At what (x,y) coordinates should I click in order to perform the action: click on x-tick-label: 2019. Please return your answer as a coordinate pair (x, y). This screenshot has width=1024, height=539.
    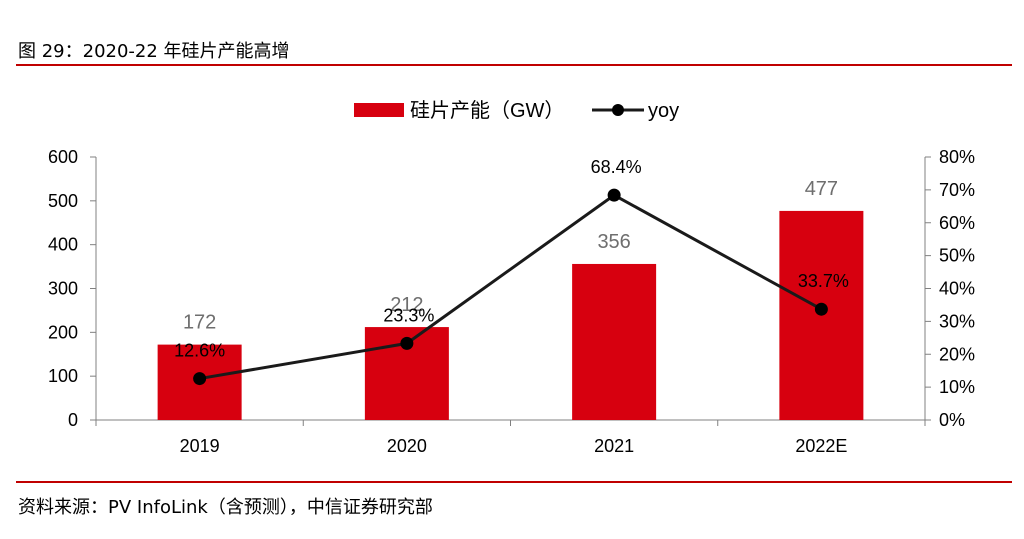
    Looking at the image, I should click on (200, 446).